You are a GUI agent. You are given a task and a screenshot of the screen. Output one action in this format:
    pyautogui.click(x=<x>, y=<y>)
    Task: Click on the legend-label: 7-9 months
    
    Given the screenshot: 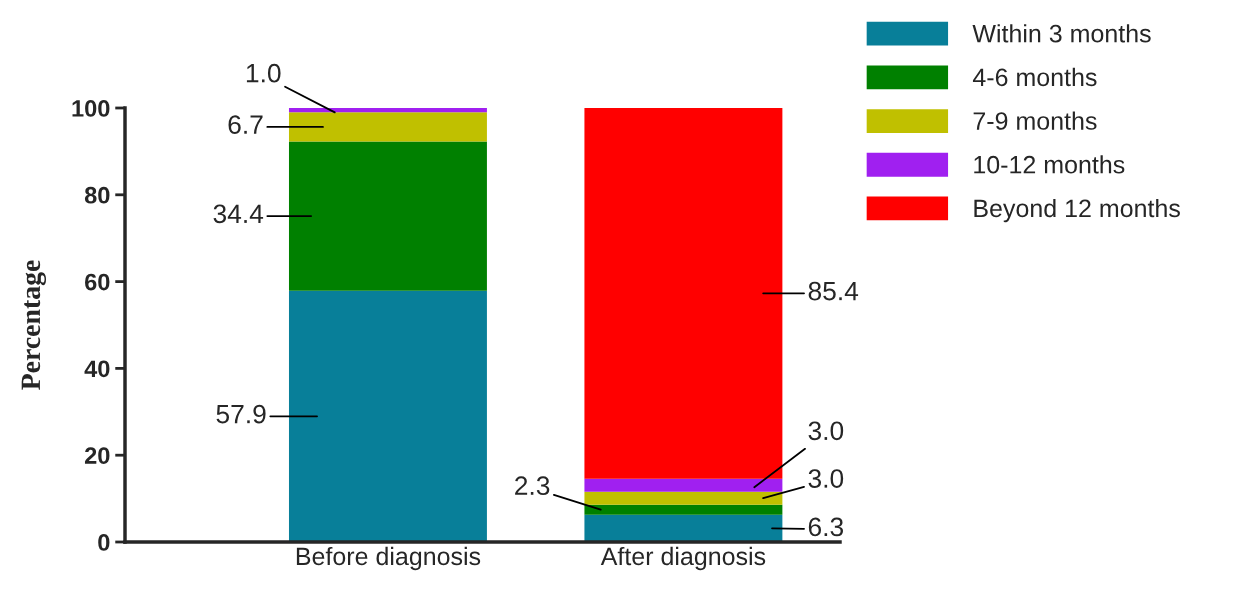 What is the action you would take?
    pyautogui.click(x=1035, y=120)
    